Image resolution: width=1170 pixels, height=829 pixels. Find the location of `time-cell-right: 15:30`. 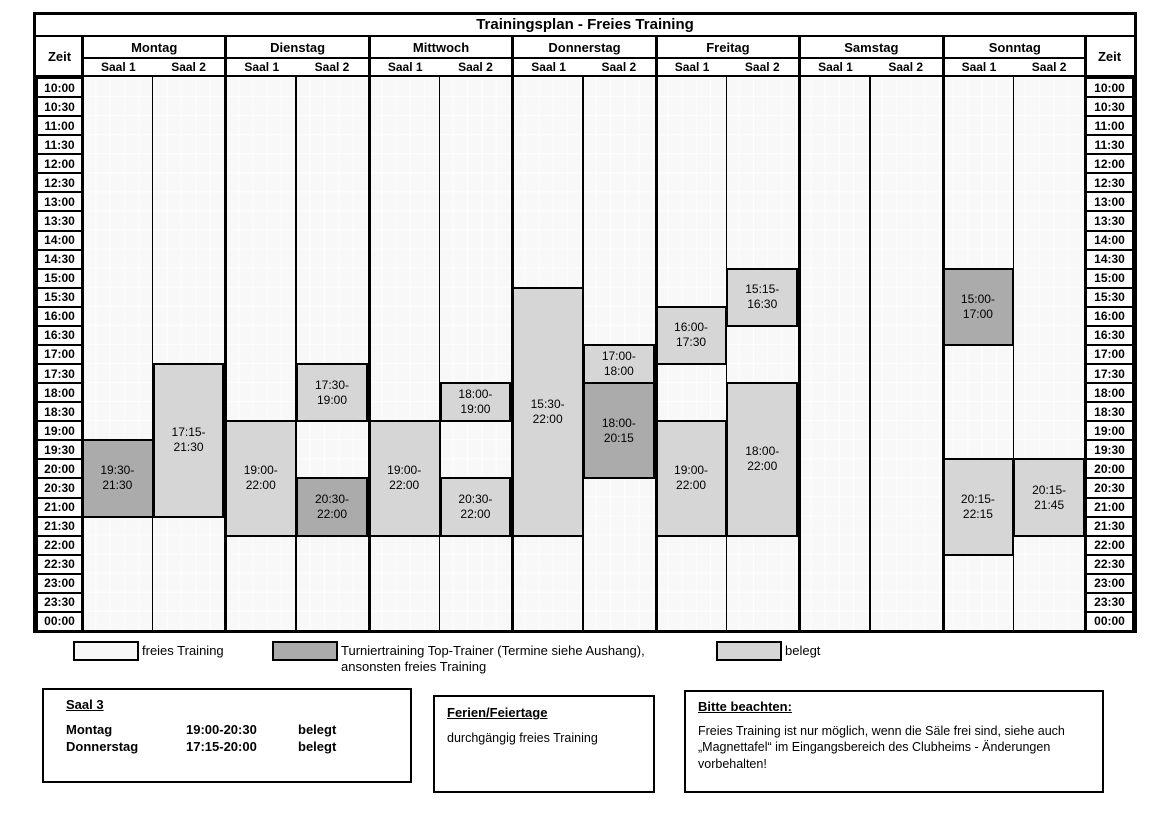

time-cell-right: 15:30 is located at coordinates (1109, 297).